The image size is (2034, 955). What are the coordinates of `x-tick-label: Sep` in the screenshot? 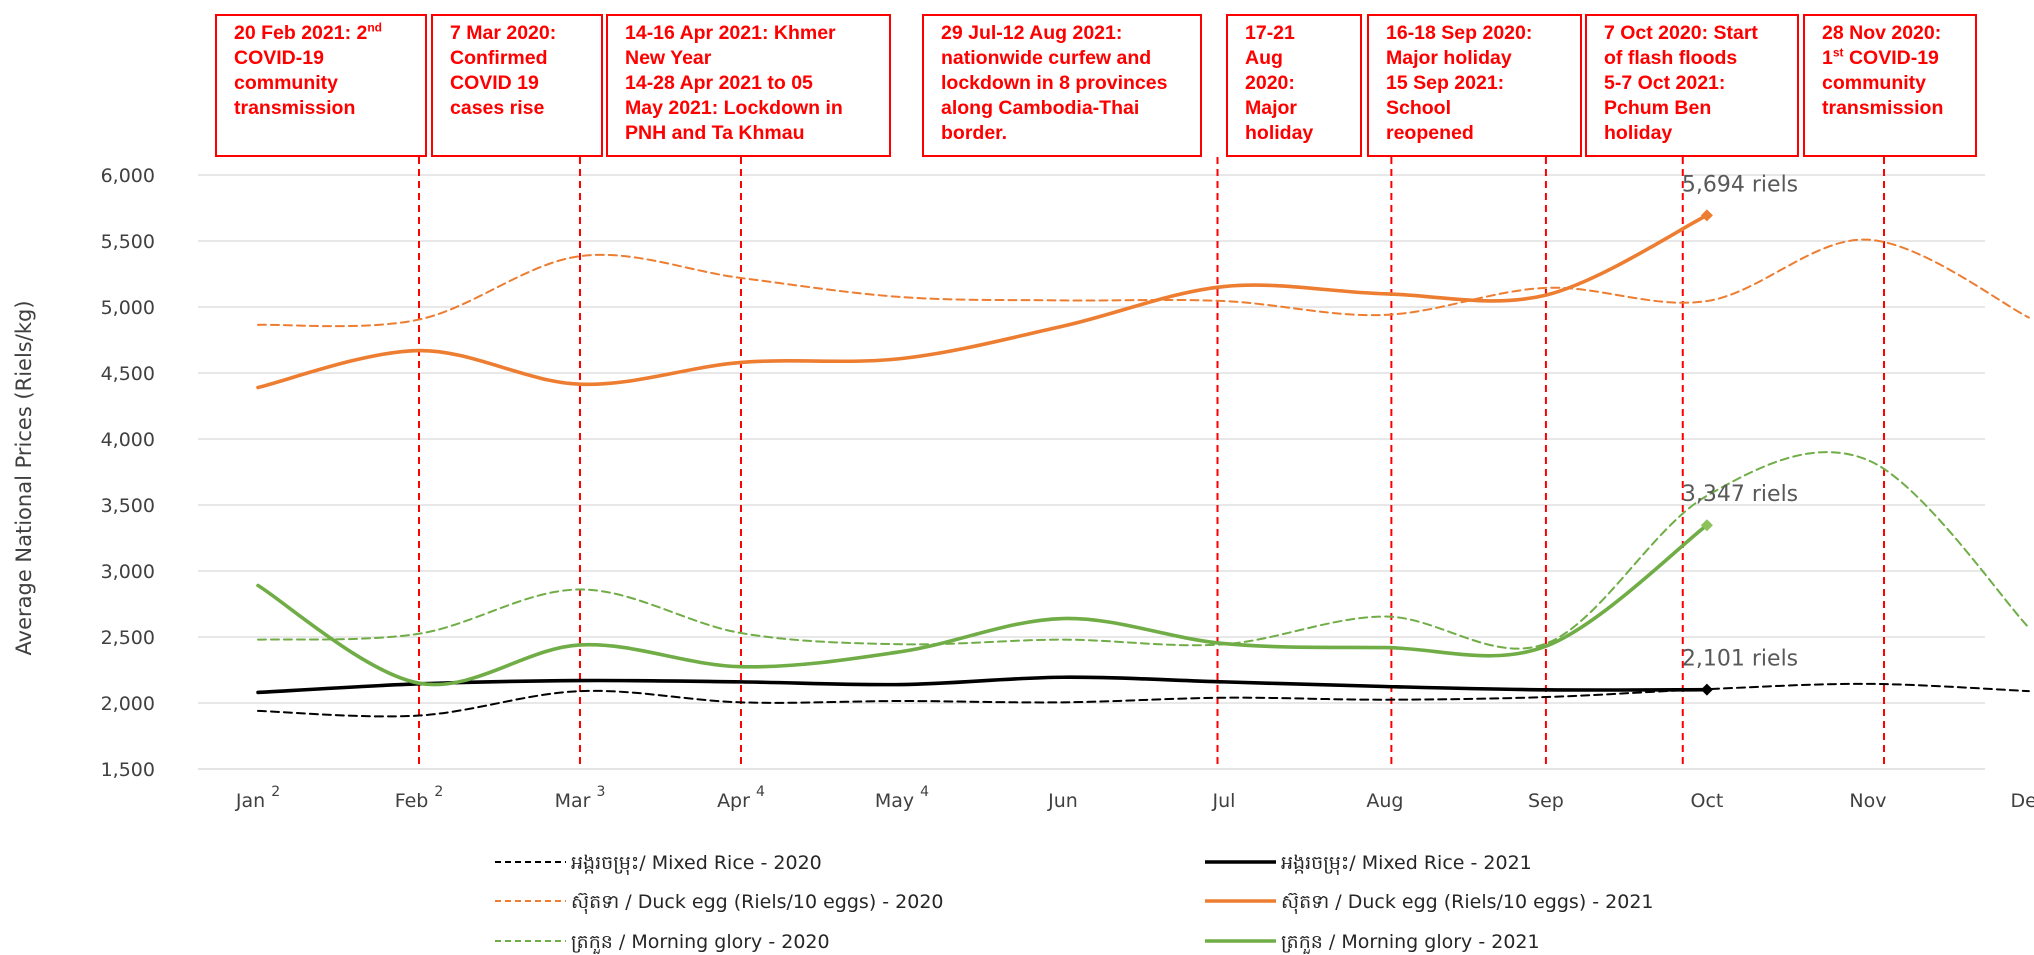 It's located at (1546, 801).